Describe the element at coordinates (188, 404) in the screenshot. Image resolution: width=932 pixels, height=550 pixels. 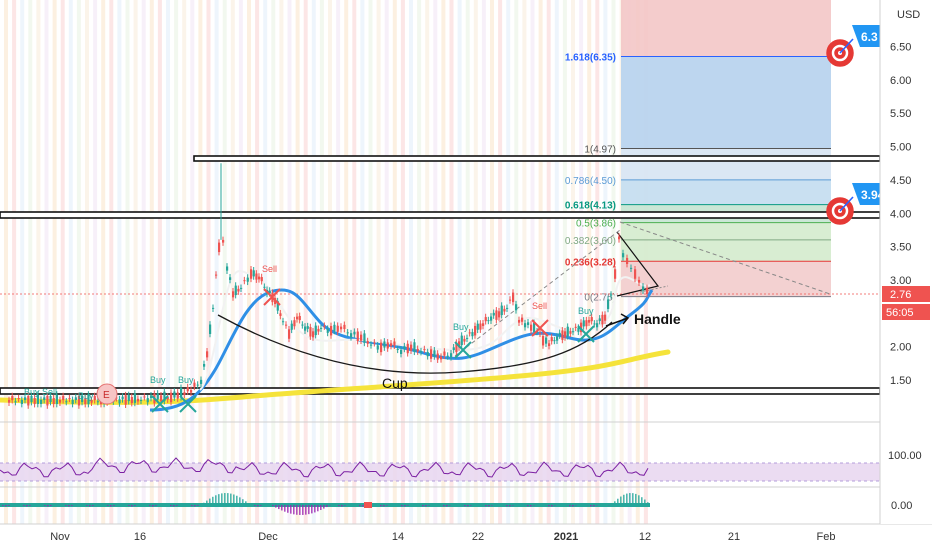
I see `signal-cross-icon` at that location.